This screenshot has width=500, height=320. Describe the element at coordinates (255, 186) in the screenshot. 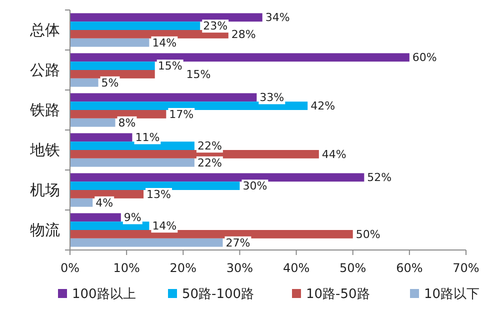

I see `data-label: 30%` at that location.